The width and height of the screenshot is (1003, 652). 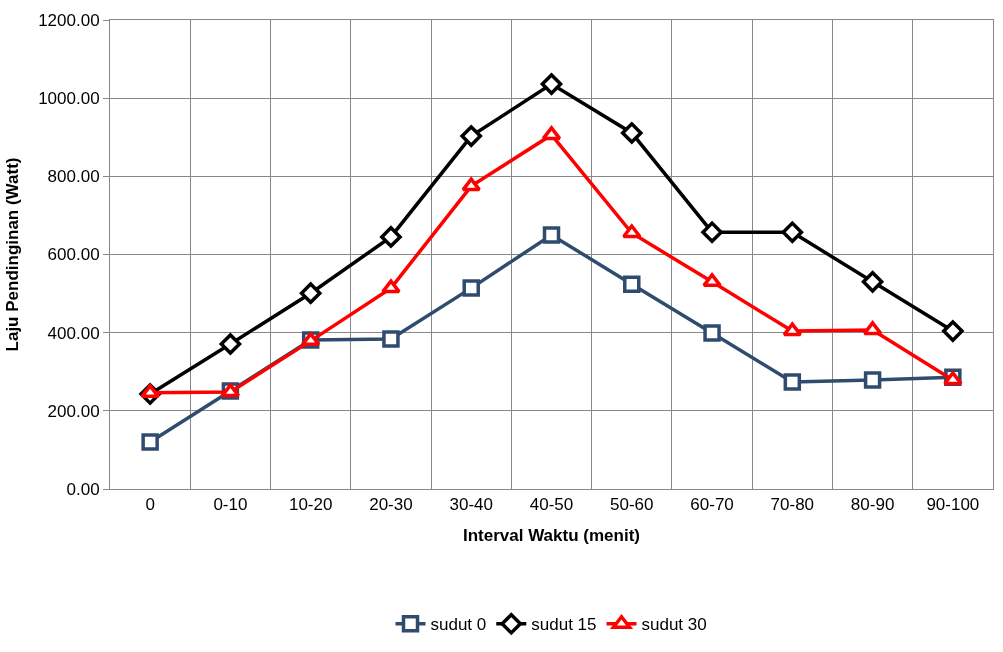 I want to click on x-tick-label: 30-40, so click(x=471, y=505).